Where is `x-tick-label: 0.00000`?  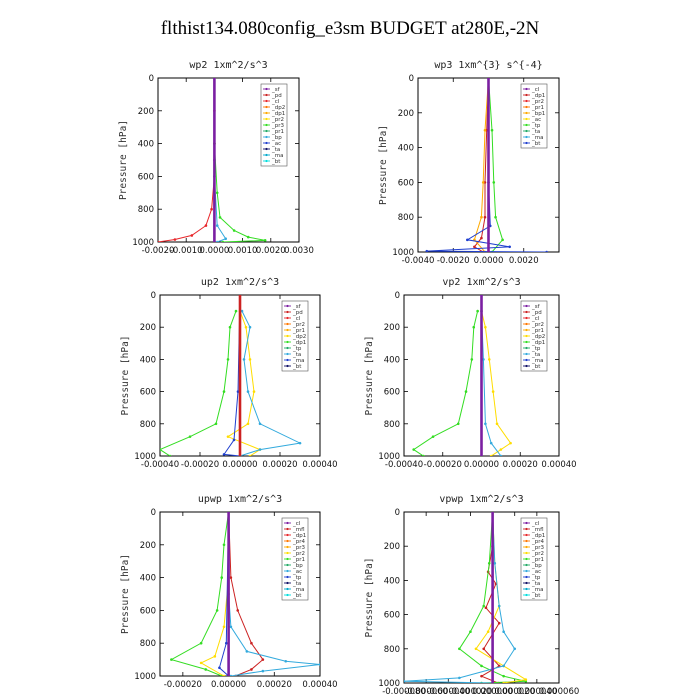 x-tick-label: 0.00000 is located at coordinates (481, 465).